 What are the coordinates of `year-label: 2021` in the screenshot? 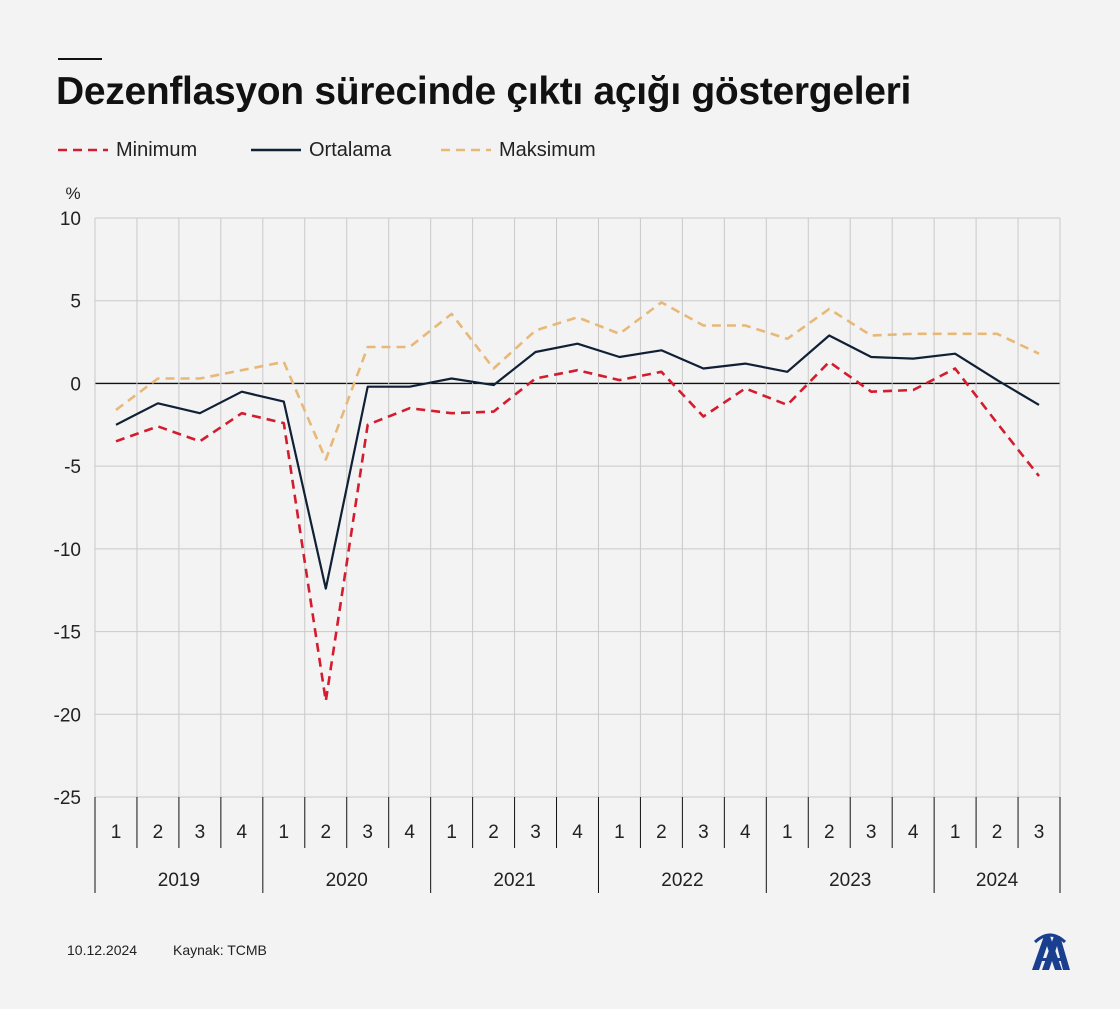 It's located at (514, 880).